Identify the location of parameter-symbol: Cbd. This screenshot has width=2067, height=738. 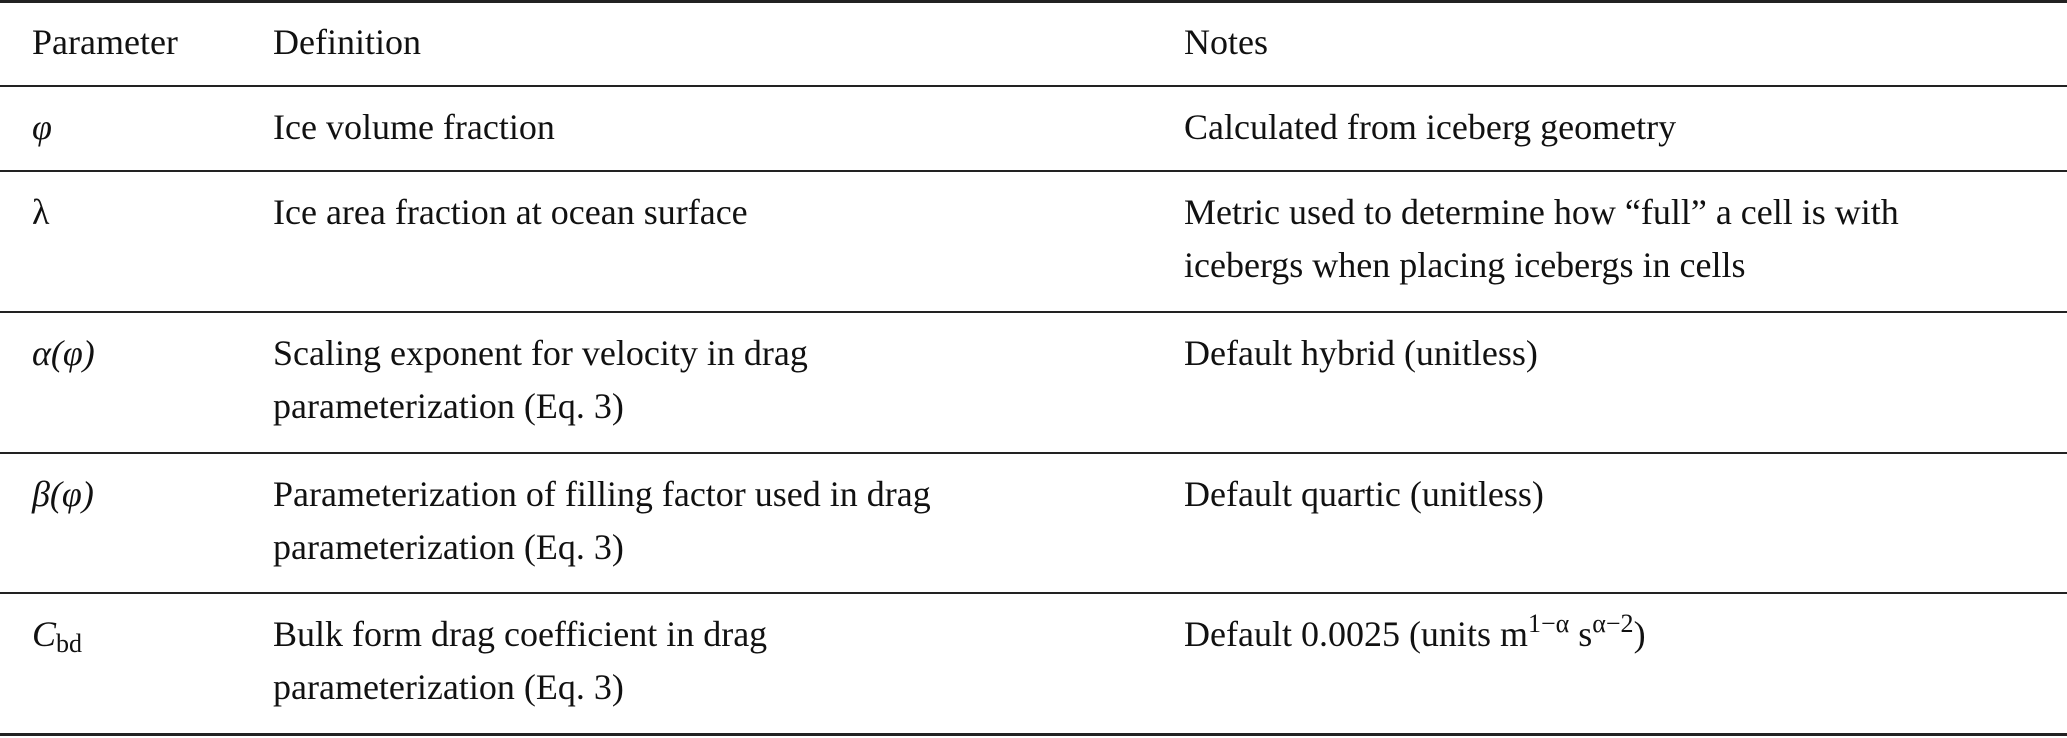
(57, 636).